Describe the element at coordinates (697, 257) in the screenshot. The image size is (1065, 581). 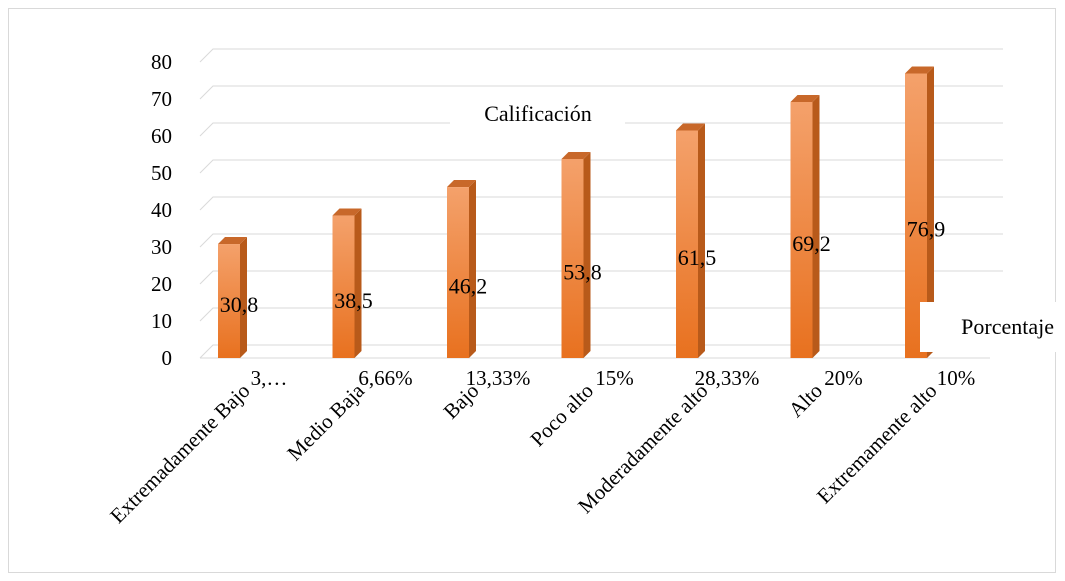
I see `data-label: 61,5` at that location.